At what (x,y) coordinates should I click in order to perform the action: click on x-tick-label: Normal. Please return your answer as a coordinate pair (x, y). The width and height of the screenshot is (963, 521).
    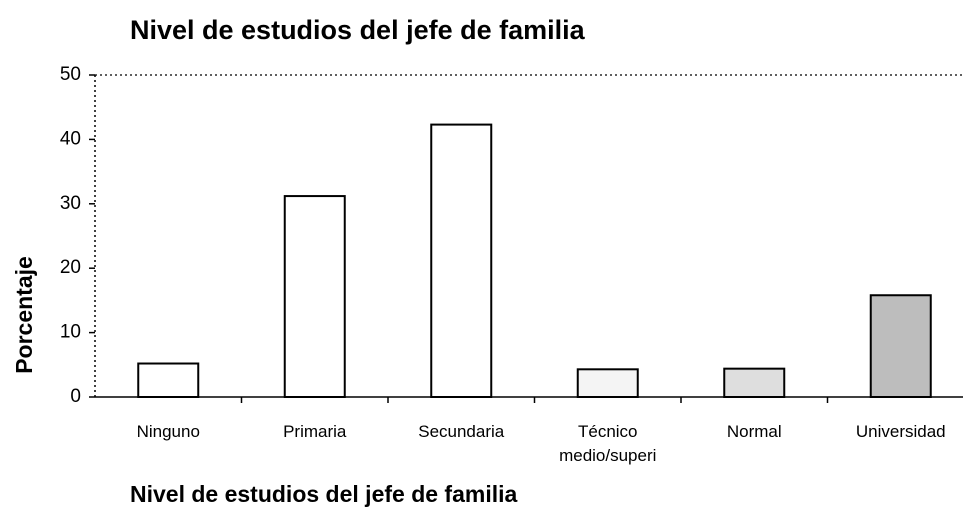
    Looking at the image, I should click on (754, 431).